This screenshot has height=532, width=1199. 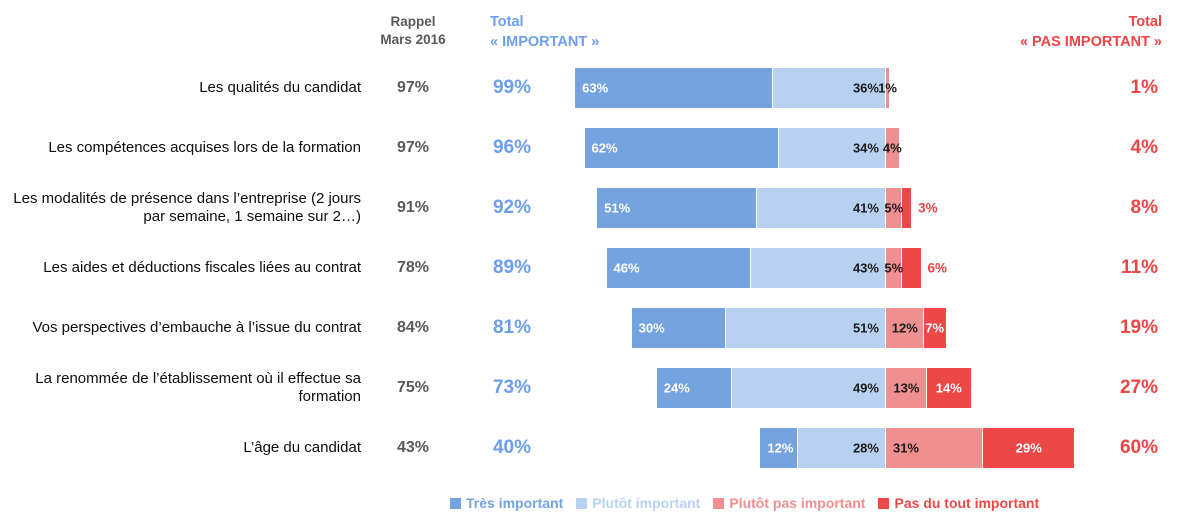 What do you see at coordinates (512, 87) in the screenshot?
I see `total-important-value: 99%` at bounding box center [512, 87].